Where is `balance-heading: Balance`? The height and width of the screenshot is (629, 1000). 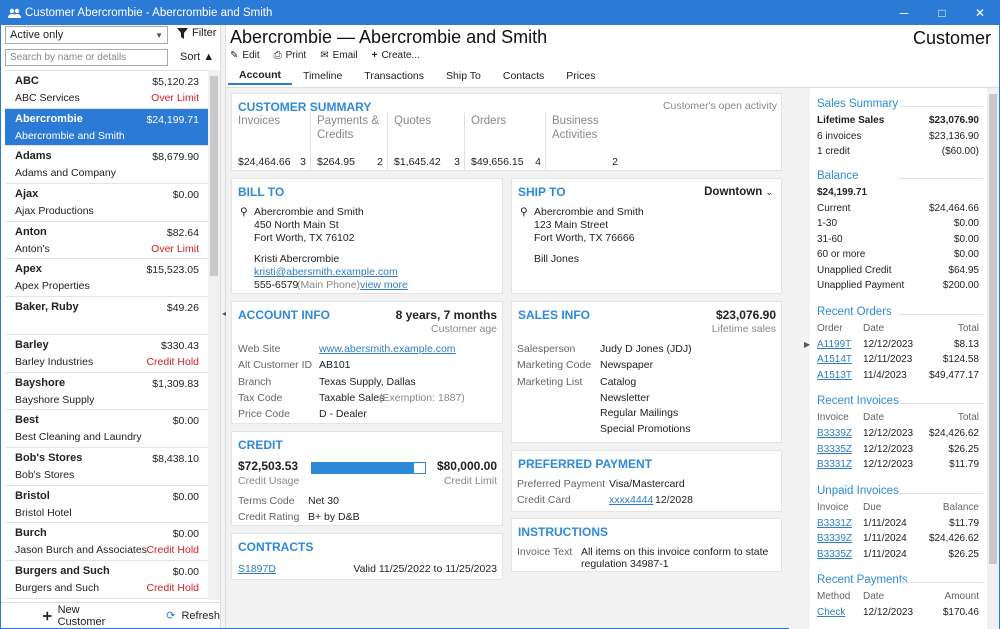
balance-heading: Balance is located at coordinates (838, 175).